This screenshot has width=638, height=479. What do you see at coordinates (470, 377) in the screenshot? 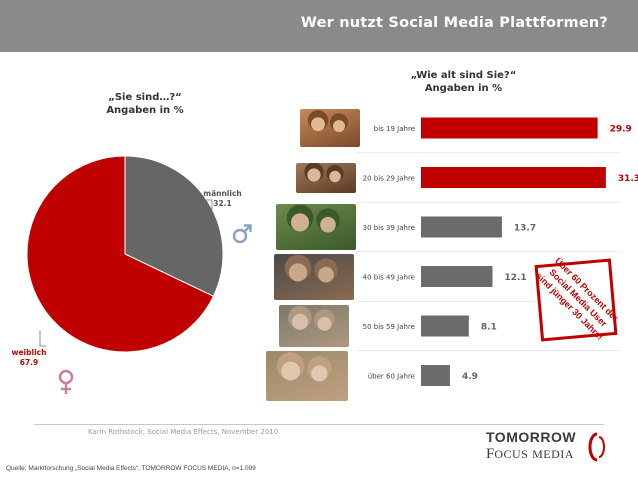
I see `value-label: 4.9` at bounding box center [470, 377].